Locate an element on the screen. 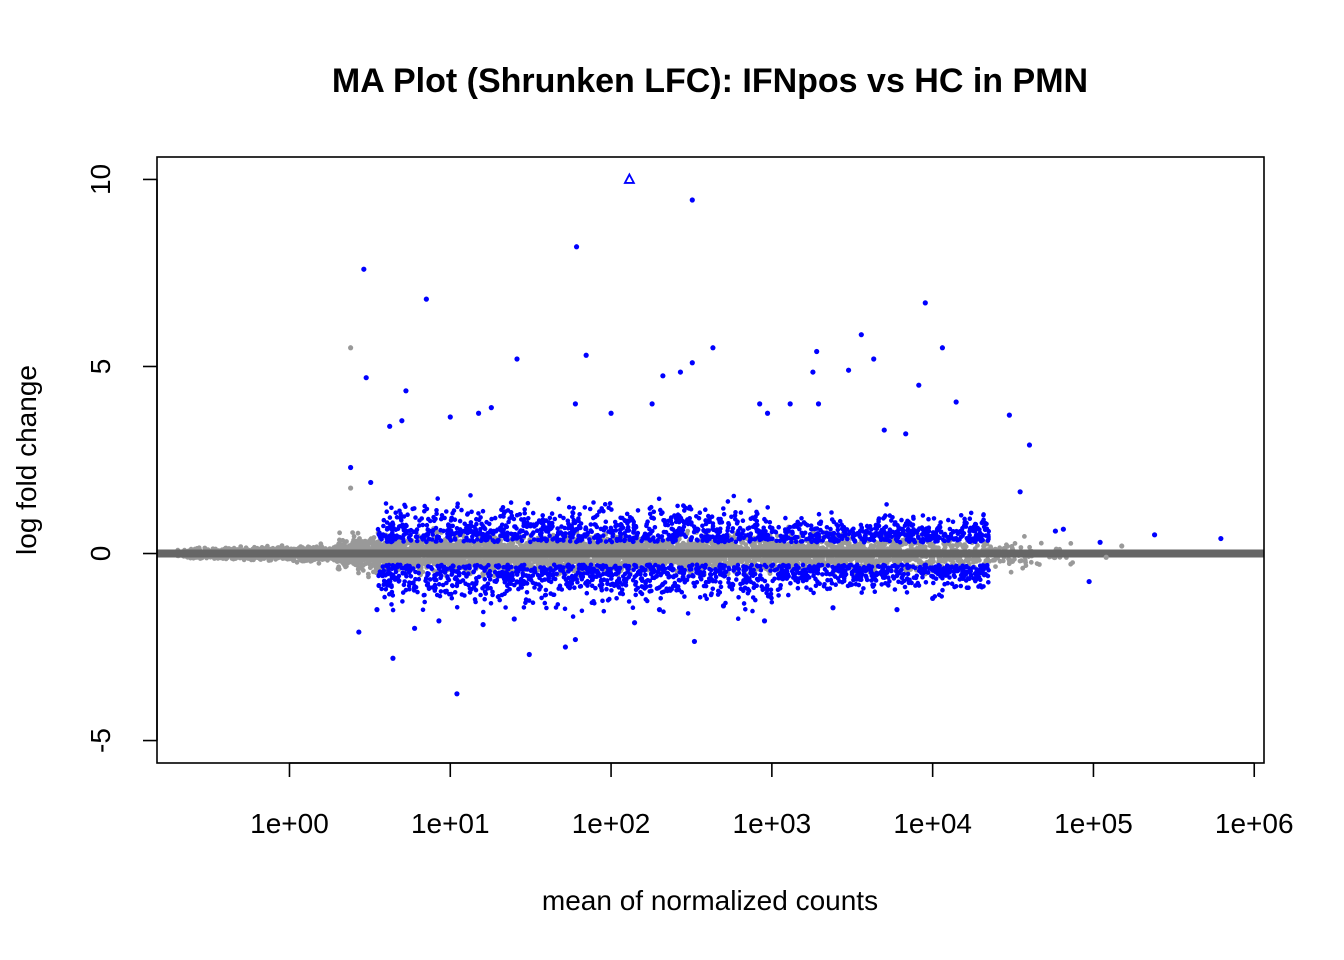  y-axis-label: log fold change is located at coordinates (26, 460).